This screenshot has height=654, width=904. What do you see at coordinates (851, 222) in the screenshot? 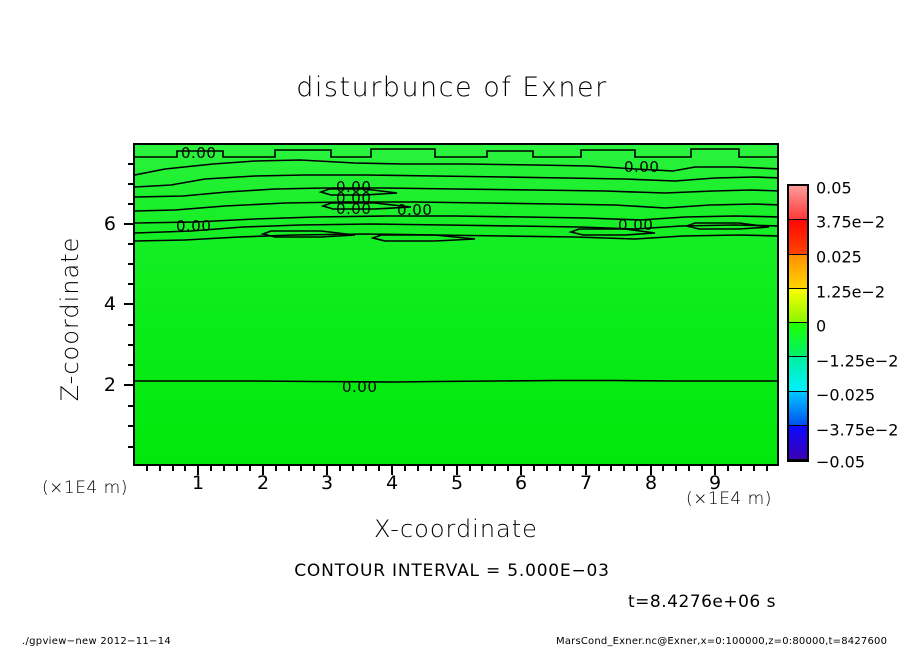
I see `colorbar-label: 3.75e−2` at bounding box center [851, 222].